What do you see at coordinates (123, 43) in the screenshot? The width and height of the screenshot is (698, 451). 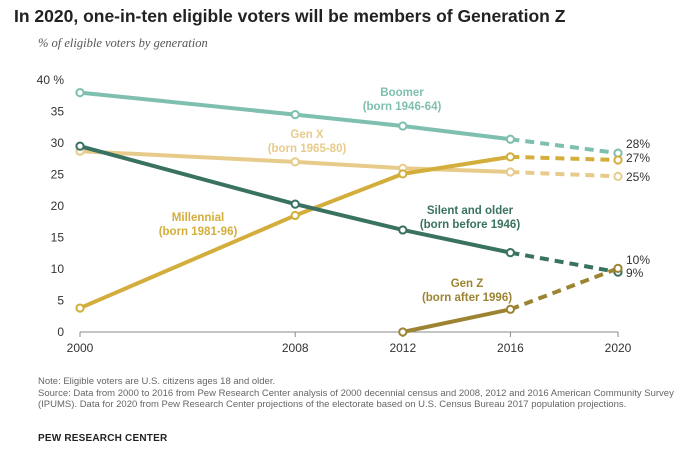 I see `chart-subtitle: % of eligible voters by generation` at bounding box center [123, 43].